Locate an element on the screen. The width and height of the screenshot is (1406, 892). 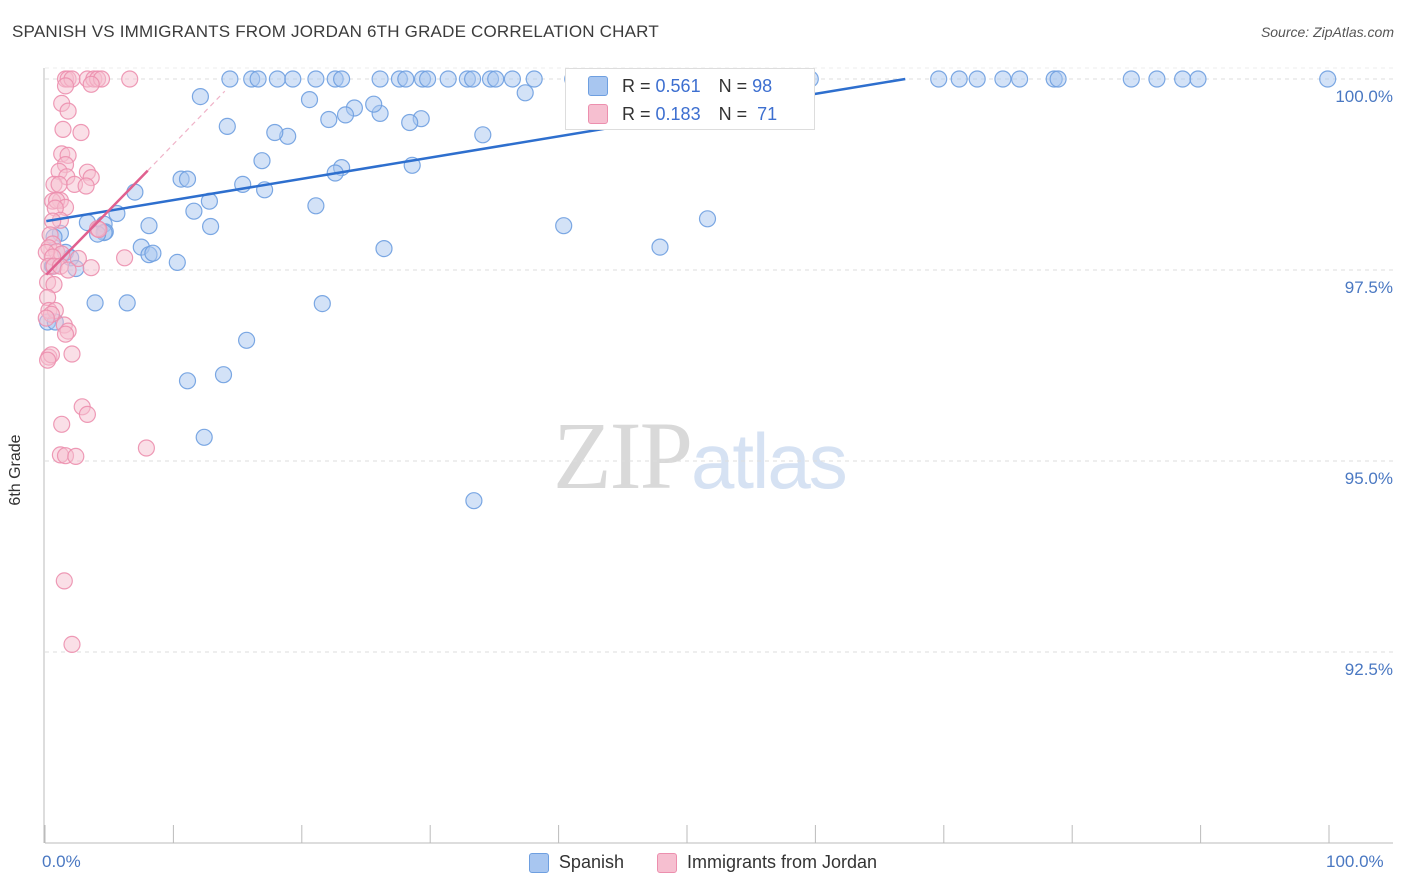
legend-item-spanish: Spanish is located at coordinates (576, 862).